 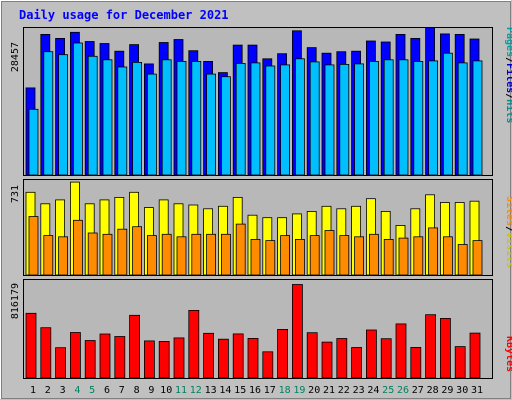 What do you see at coordinates (508, 78) in the screenshot?
I see `legend-files: Files` at bounding box center [508, 78].